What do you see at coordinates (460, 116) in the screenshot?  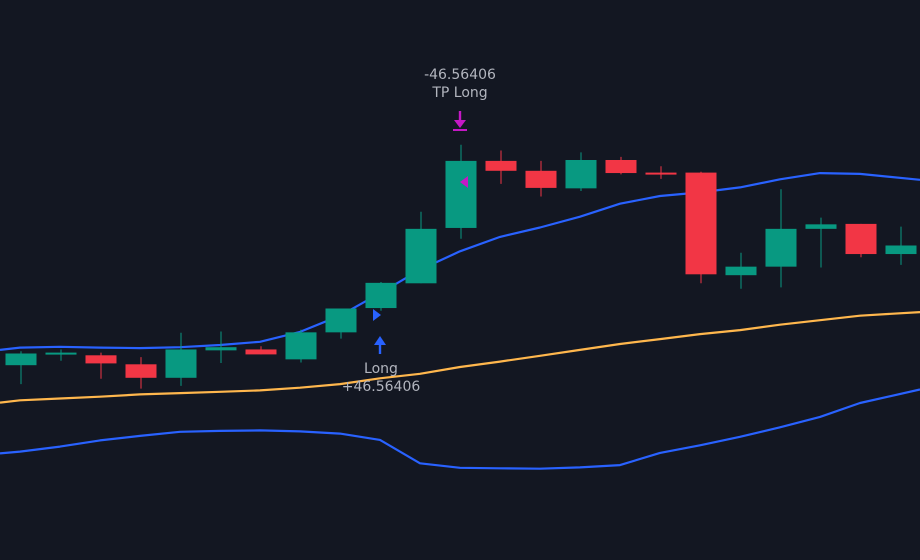 I see `exit-arrow-shaft` at bounding box center [460, 116].